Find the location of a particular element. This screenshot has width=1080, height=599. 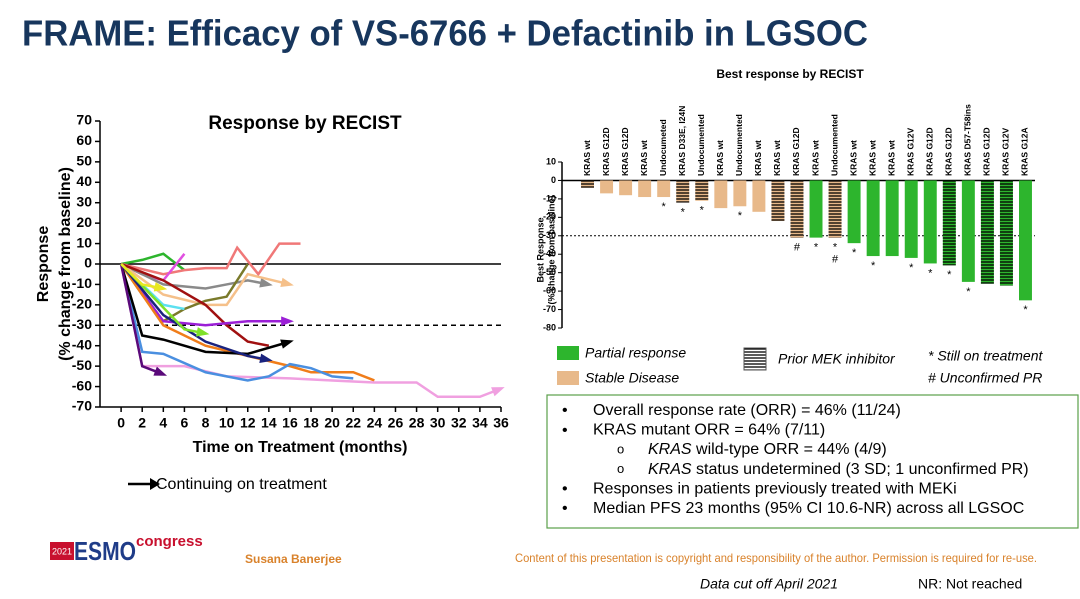

y-tick-label: -80 is located at coordinates (549, 327).